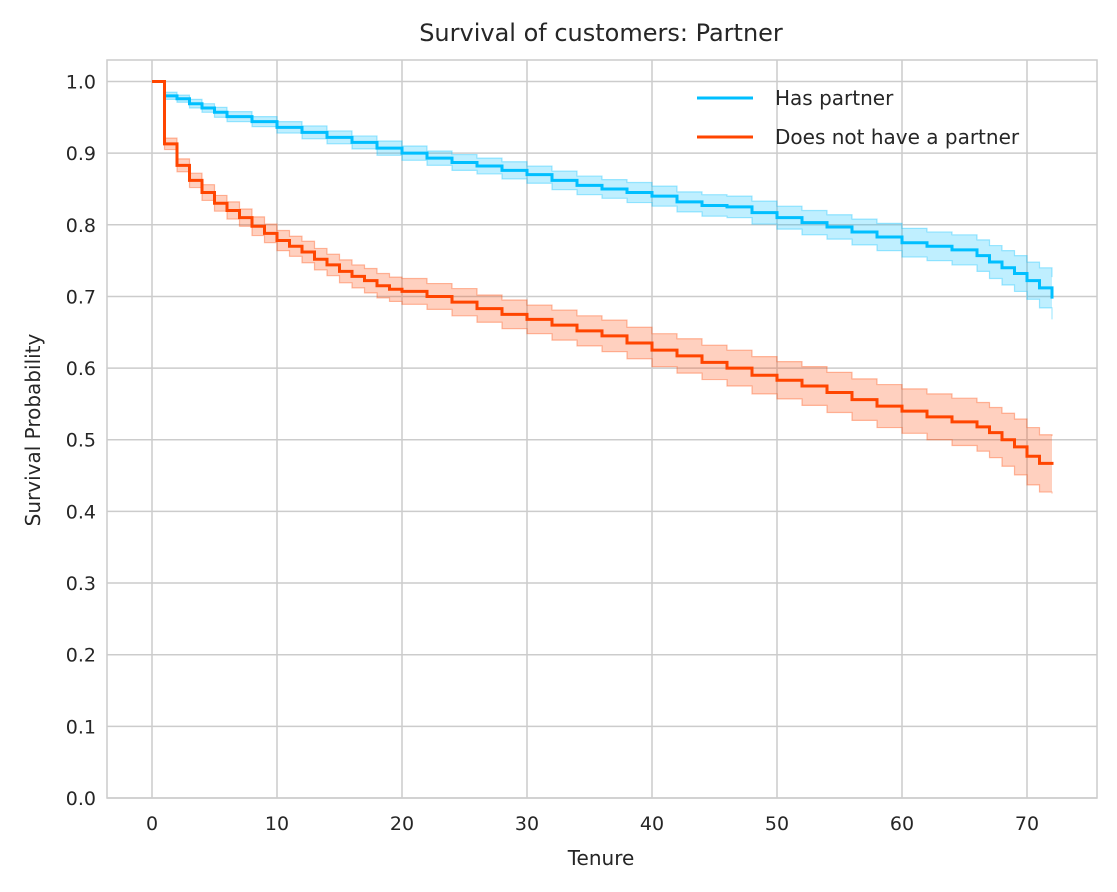 This screenshot has width=1117, height=892. What do you see at coordinates (897, 137) in the screenshot?
I see `legend-label-no-partner: Does not have a partner` at bounding box center [897, 137].